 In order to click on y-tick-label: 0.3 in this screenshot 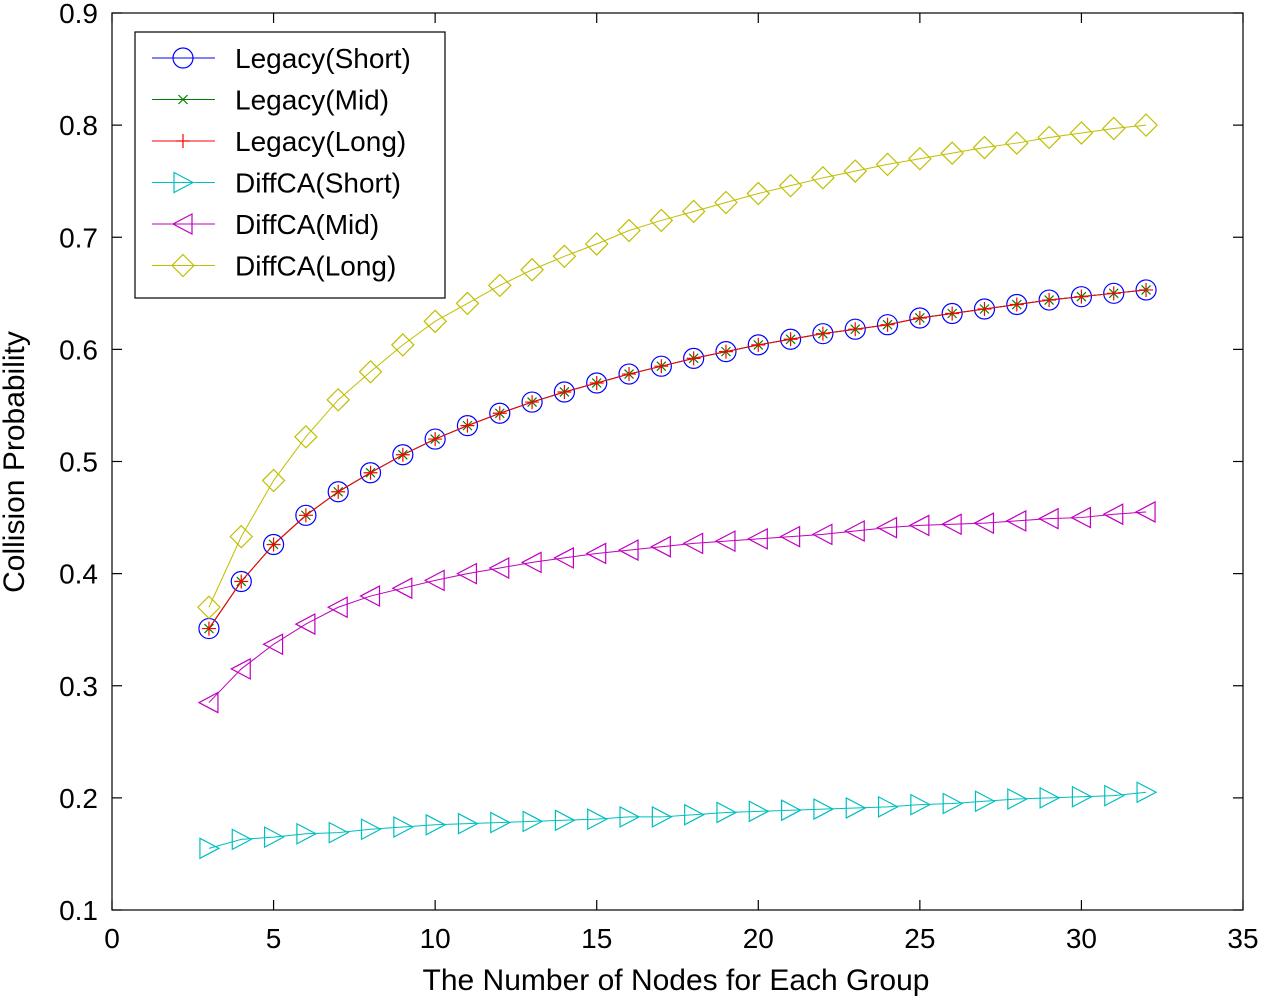, I will do `click(78, 686)`.